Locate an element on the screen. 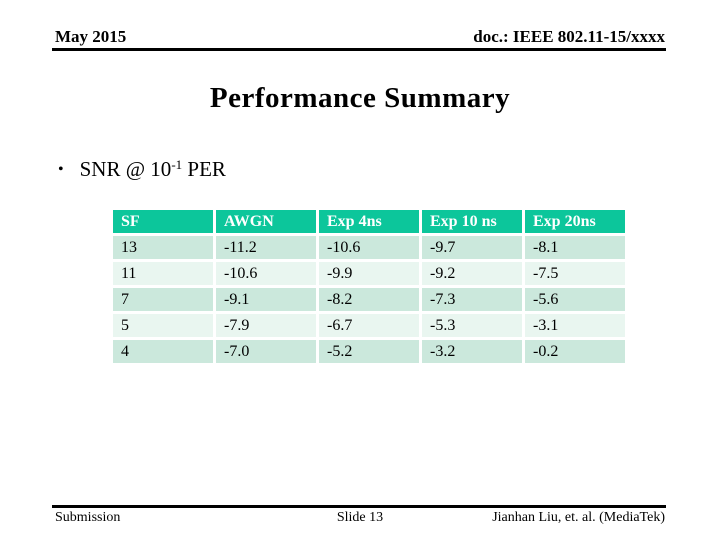 The image size is (720, 540). cell-exp4ns: -5.2 is located at coordinates (369, 351).